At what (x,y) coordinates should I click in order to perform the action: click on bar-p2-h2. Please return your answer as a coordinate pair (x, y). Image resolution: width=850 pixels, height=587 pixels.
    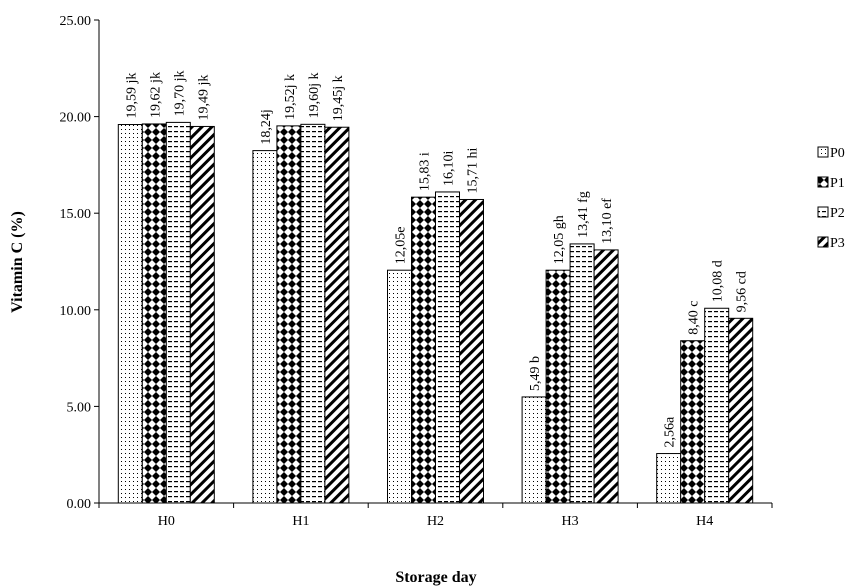
    Looking at the image, I should click on (447, 347).